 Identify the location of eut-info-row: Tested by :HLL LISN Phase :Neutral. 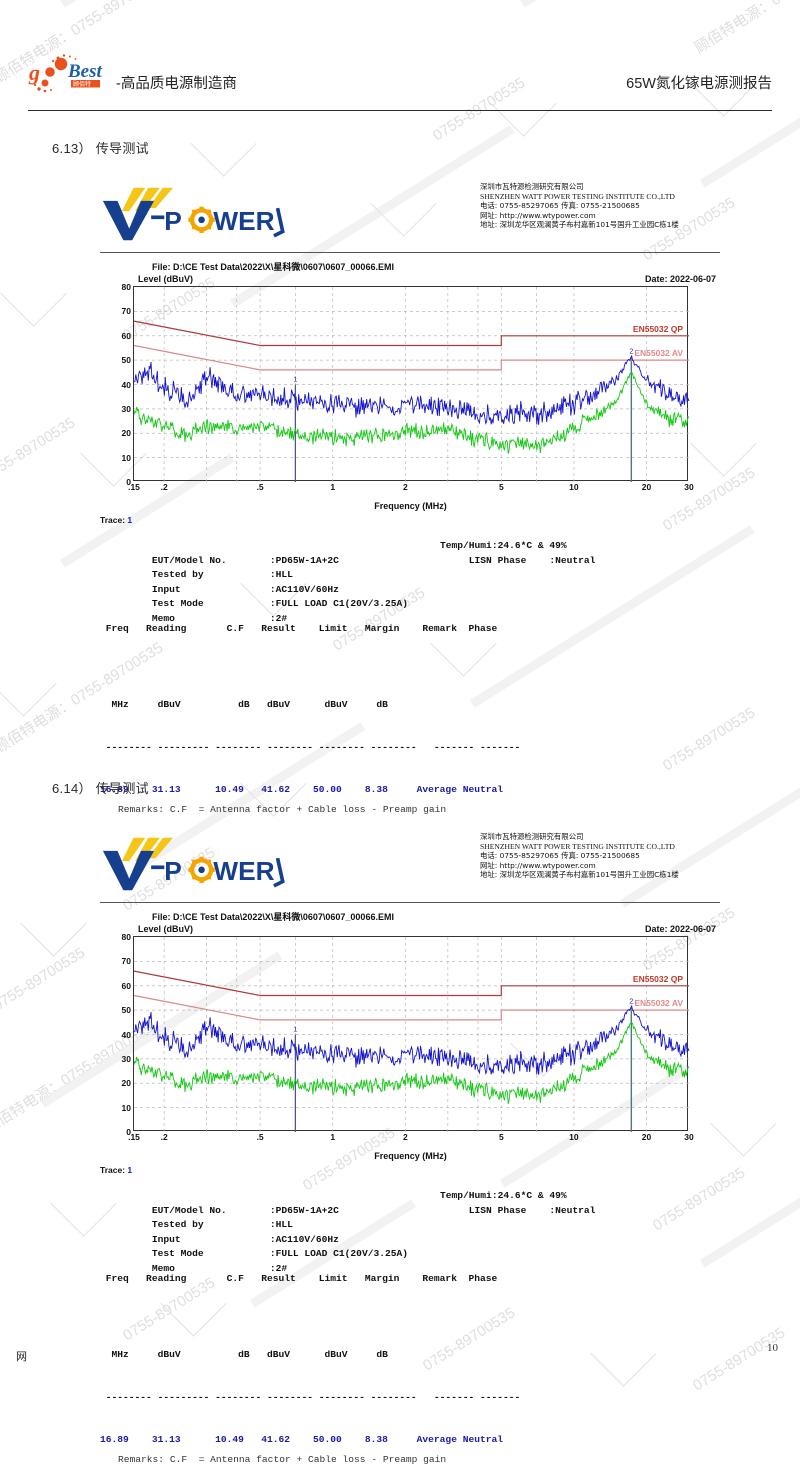
(410, 567).